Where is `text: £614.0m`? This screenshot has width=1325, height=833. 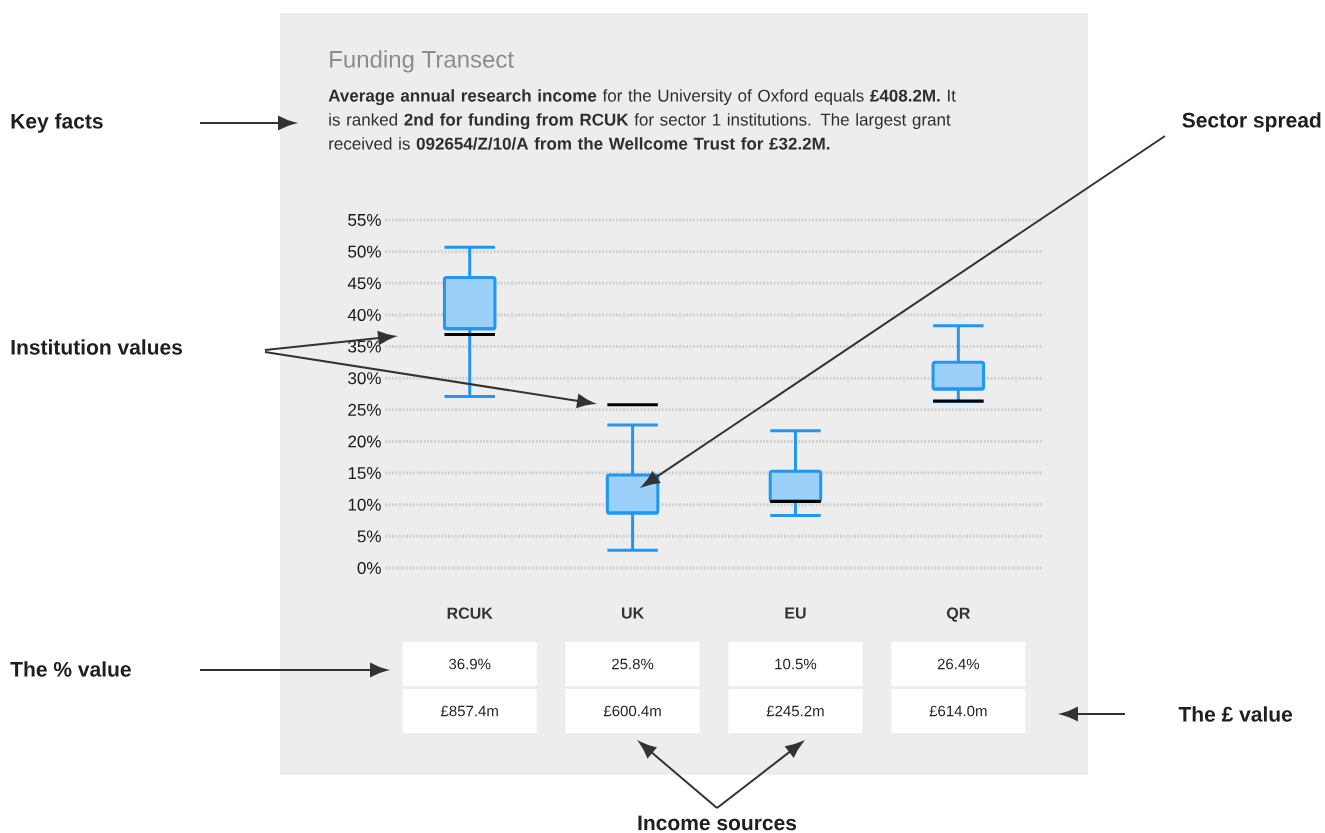 text: £614.0m is located at coordinates (958, 711).